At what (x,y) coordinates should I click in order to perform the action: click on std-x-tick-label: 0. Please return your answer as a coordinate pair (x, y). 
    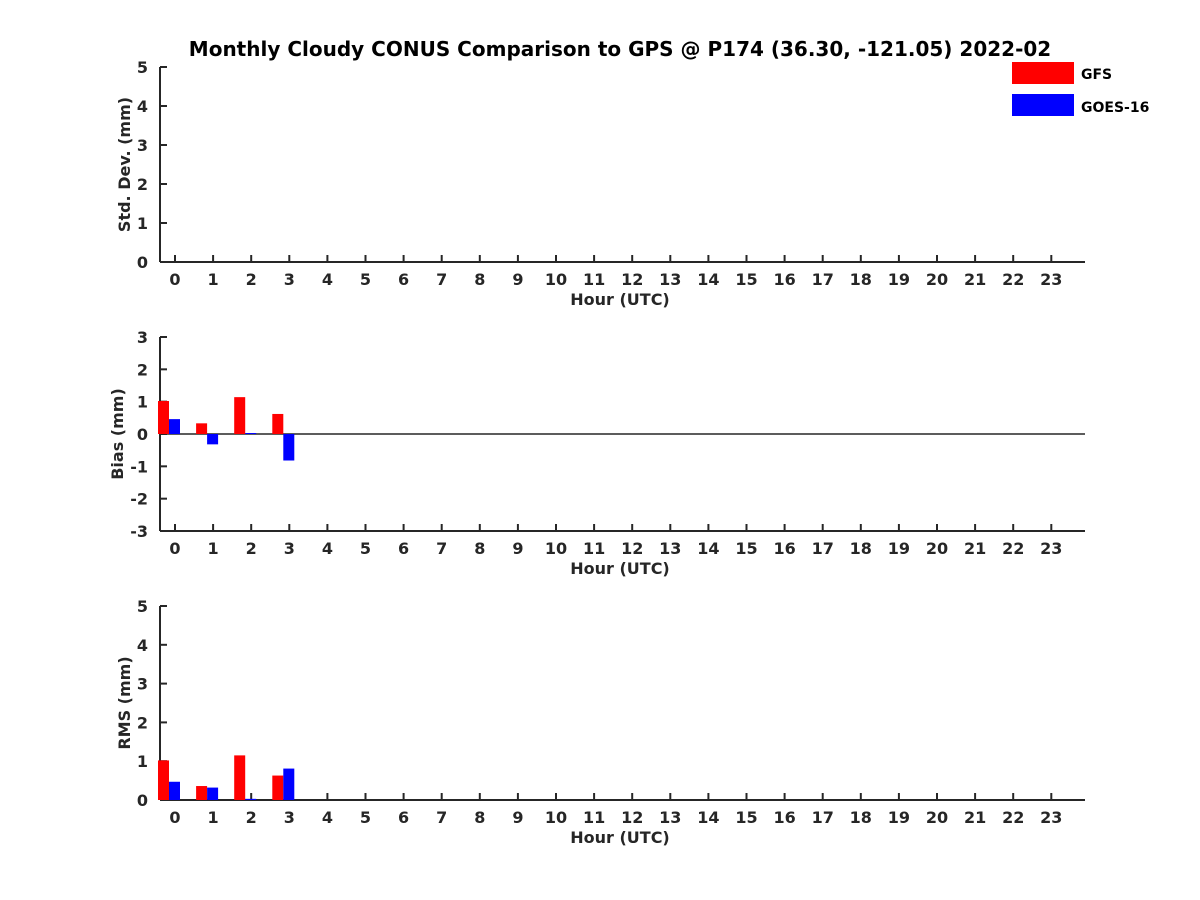
    Looking at the image, I should click on (174, 279).